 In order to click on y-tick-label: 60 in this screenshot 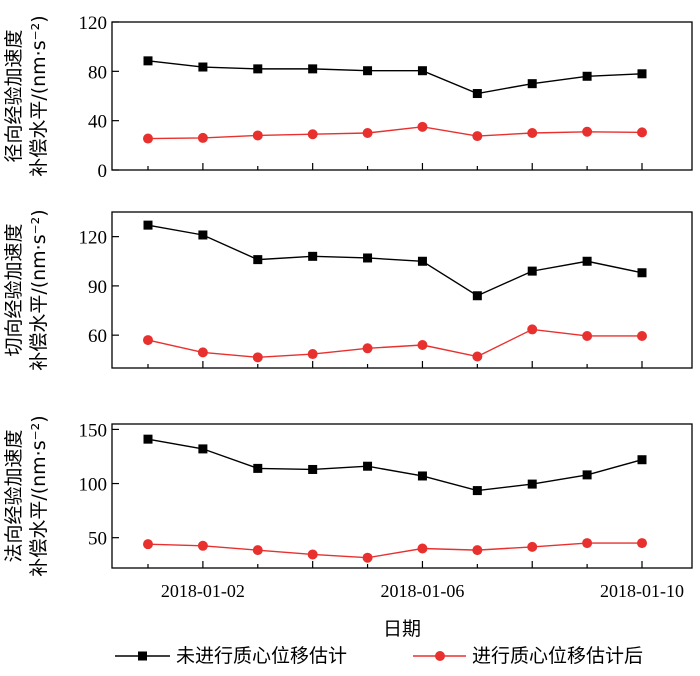, I will do `click(97, 336)`.